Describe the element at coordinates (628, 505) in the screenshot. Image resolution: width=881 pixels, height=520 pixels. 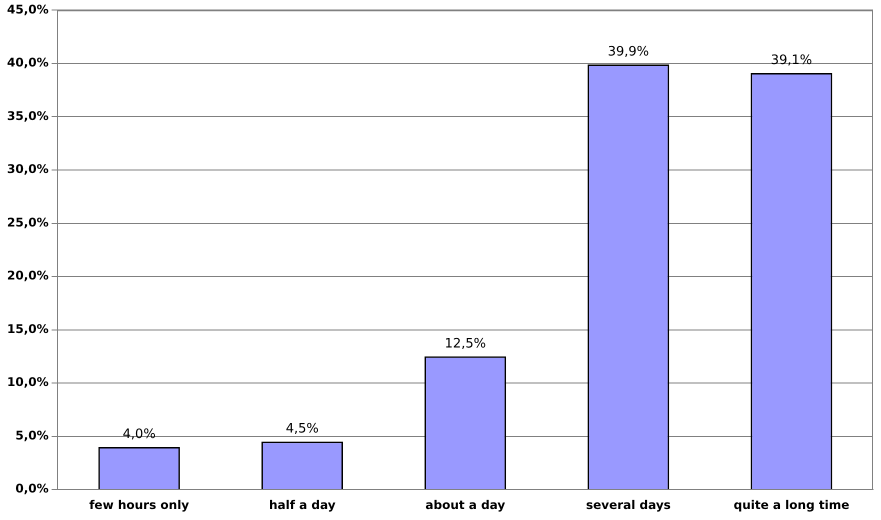
I see `x-tick-label: several days` at that location.